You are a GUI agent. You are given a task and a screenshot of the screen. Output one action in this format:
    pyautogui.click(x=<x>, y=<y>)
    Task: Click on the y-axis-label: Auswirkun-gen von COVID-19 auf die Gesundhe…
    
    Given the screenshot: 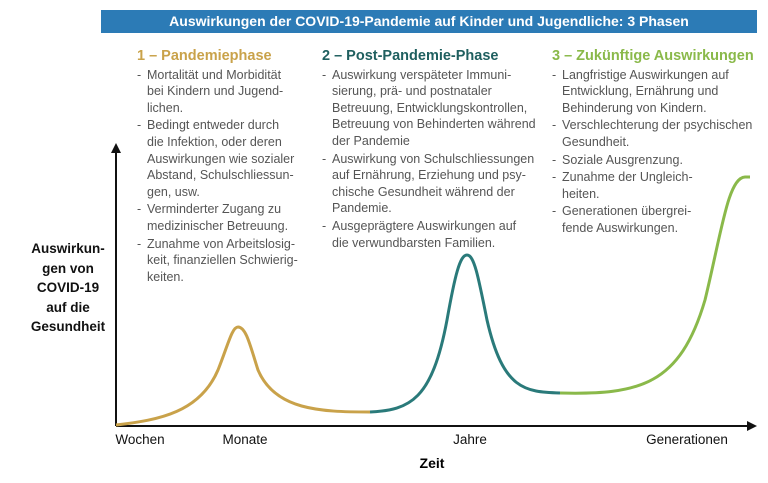 What is the action you would take?
    pyautogui.click(x=68, y=288)
    